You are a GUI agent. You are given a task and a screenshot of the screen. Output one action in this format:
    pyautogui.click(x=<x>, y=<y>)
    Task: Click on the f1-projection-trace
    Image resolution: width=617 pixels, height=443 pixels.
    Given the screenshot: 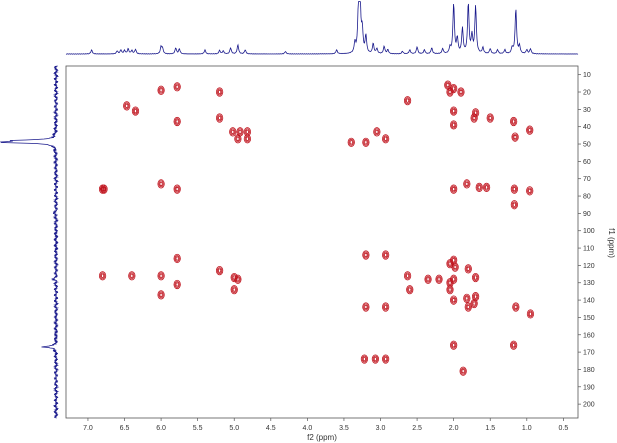 What is the action you would take?
    pyautogui.click(x=30, y=242)
    